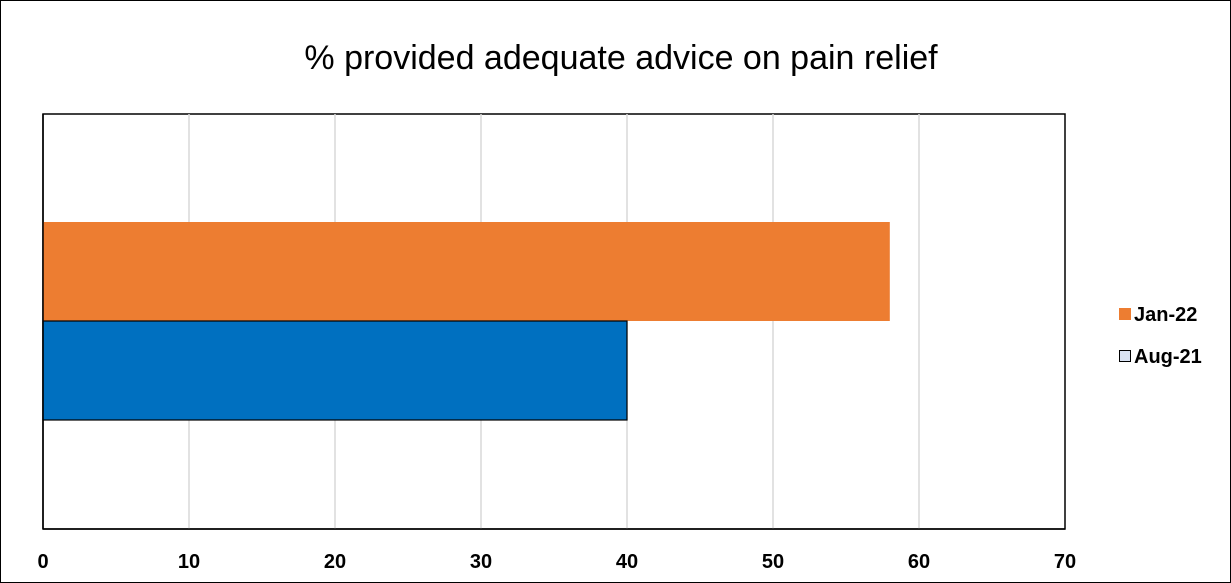 The width and height of the screenshot is (1231, 583). Describe the element at coordinates (627, 562) in the screenshot. I see `x-tick-label-40: 40` at that location.